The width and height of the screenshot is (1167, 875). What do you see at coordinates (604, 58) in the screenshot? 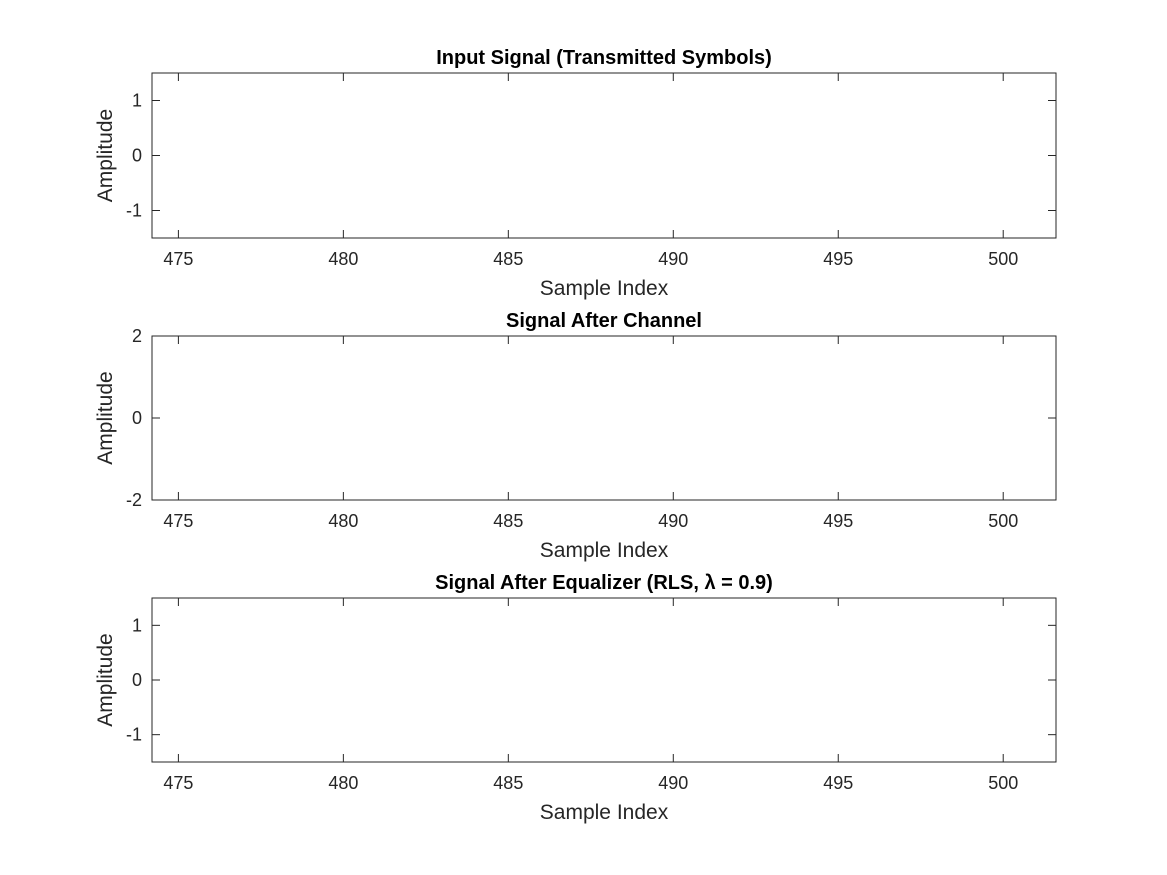
I see `chart-title: Input Signal (Transmitted Symbols)` at bounding box center [604, 58].